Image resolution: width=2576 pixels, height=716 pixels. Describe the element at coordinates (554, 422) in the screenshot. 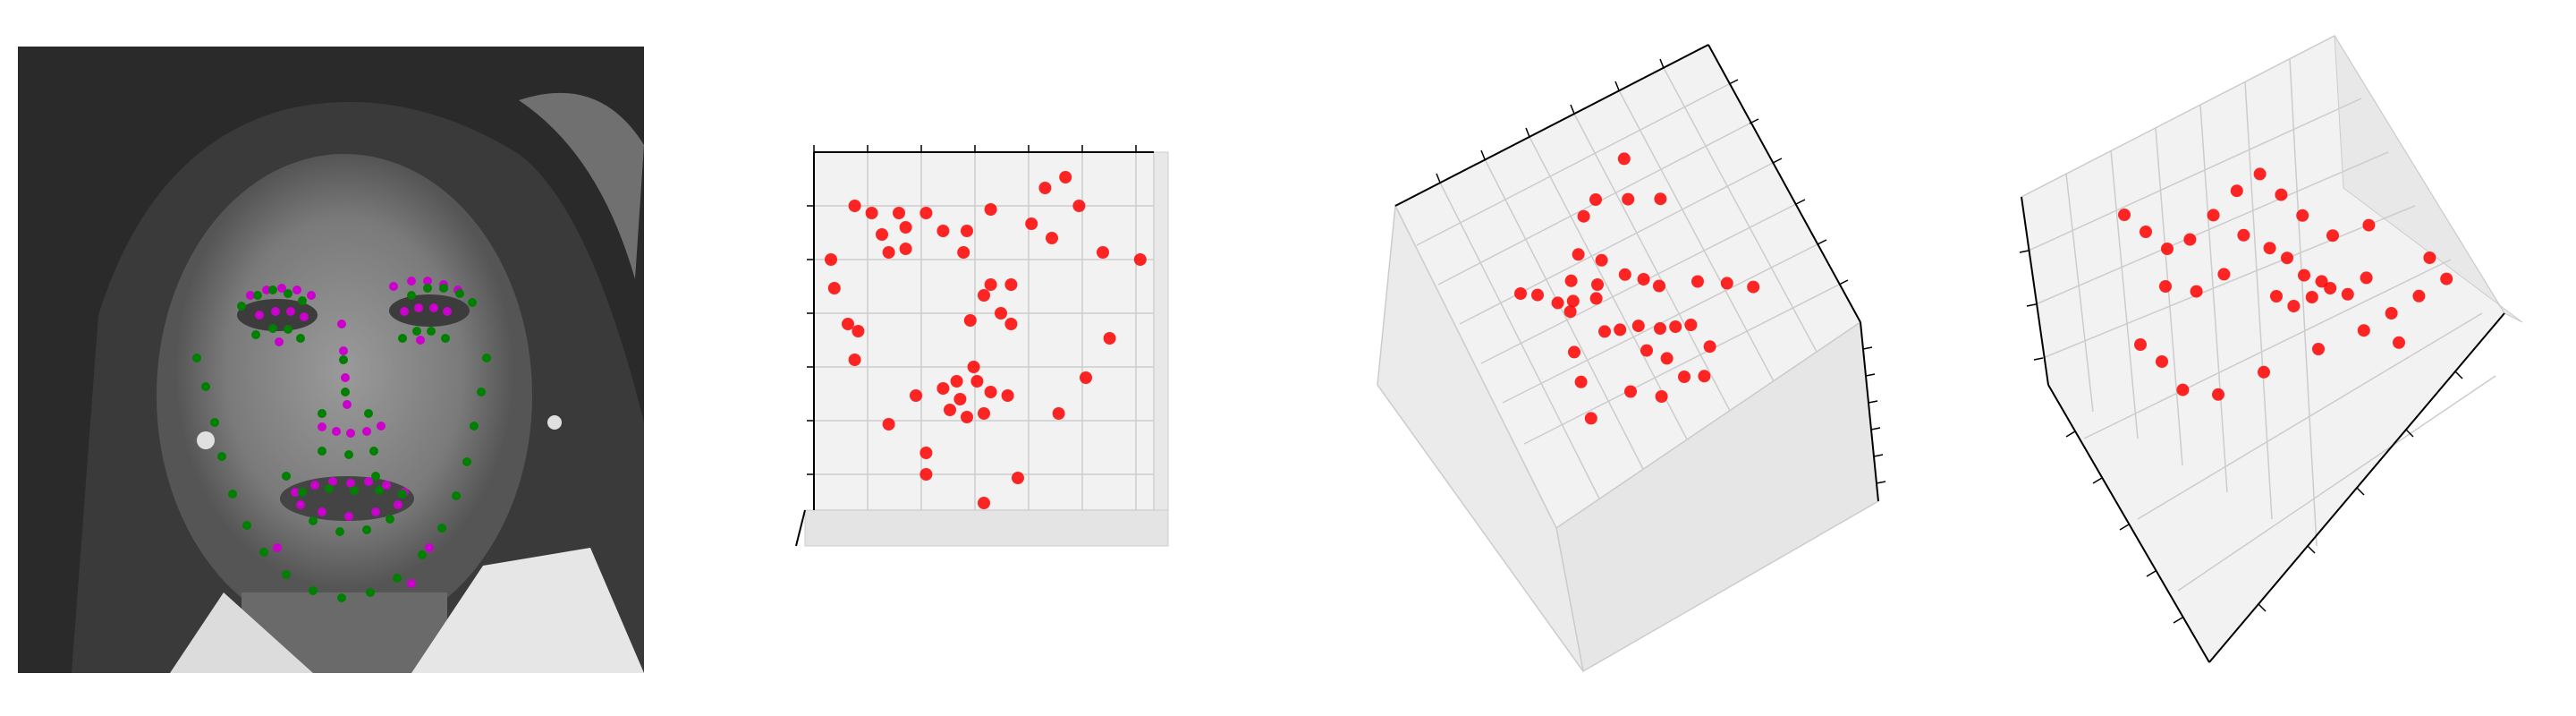

I see `earring-right` at that location.